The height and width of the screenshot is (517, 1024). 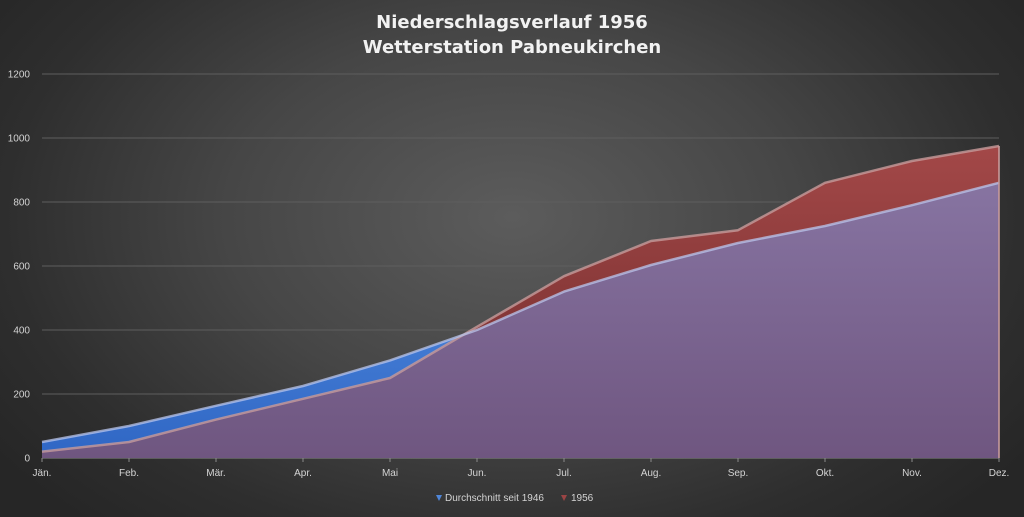 What do you see at coordinates (215, 473) in the screenshot?
I see `x-tick-label: Mär.` at bounding box center [215, 473].